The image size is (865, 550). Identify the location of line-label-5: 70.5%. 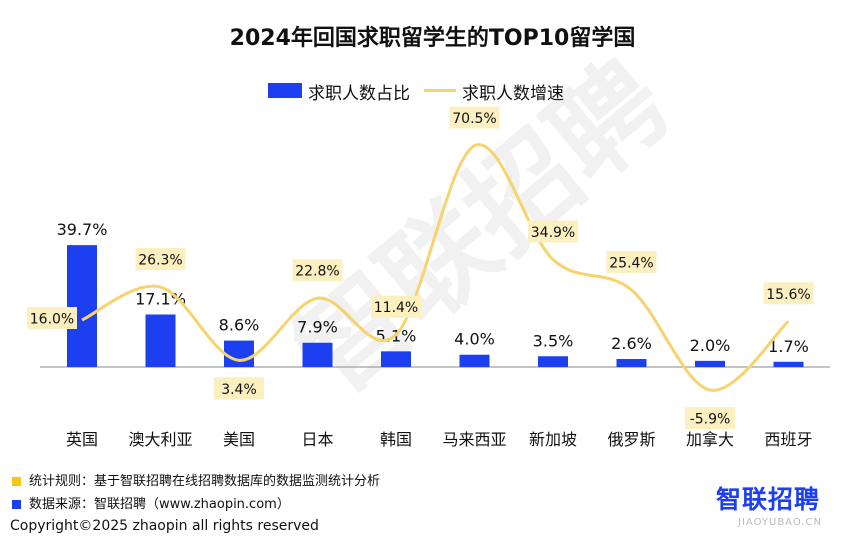
(474, 119).